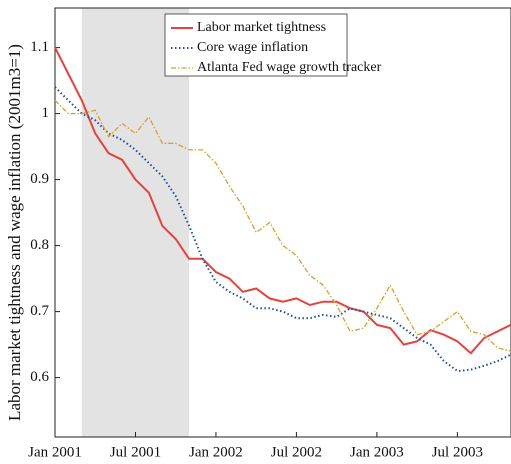 Image resolution: width=511 pixels, height=464 pixels. What do you see at coordinates (39, 311) in the screenshot?
I see `y-tick-label: 0.7` at bounding box center [39, 311].